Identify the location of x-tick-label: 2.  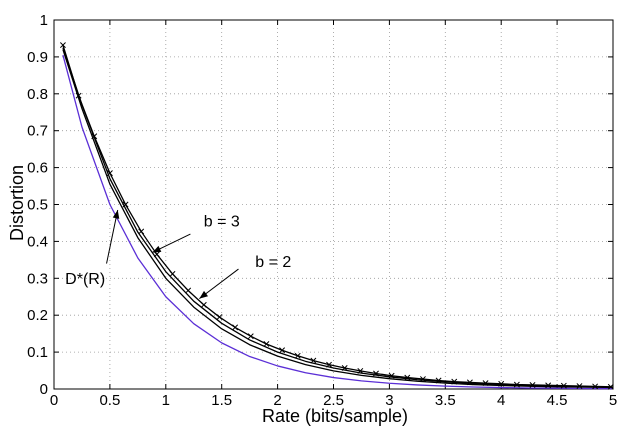
(277, 400).